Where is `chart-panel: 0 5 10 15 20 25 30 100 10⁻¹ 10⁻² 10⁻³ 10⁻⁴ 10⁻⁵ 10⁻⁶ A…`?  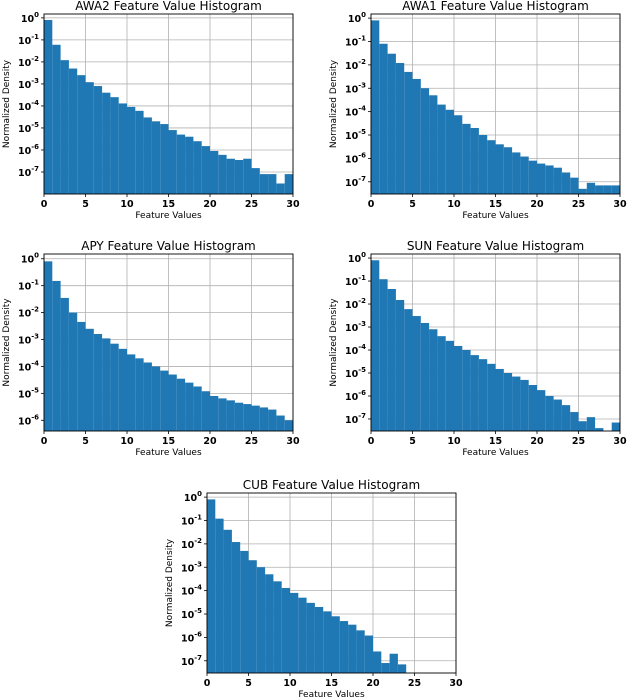 chart-panel: 0 5 10 15 20 25 30 100 10⁻¹ 10⁻² 10⁻³ 10⁻⁴ 10⁻⁵ 10⁻⁶ A… is located at coordinates (151, 348).